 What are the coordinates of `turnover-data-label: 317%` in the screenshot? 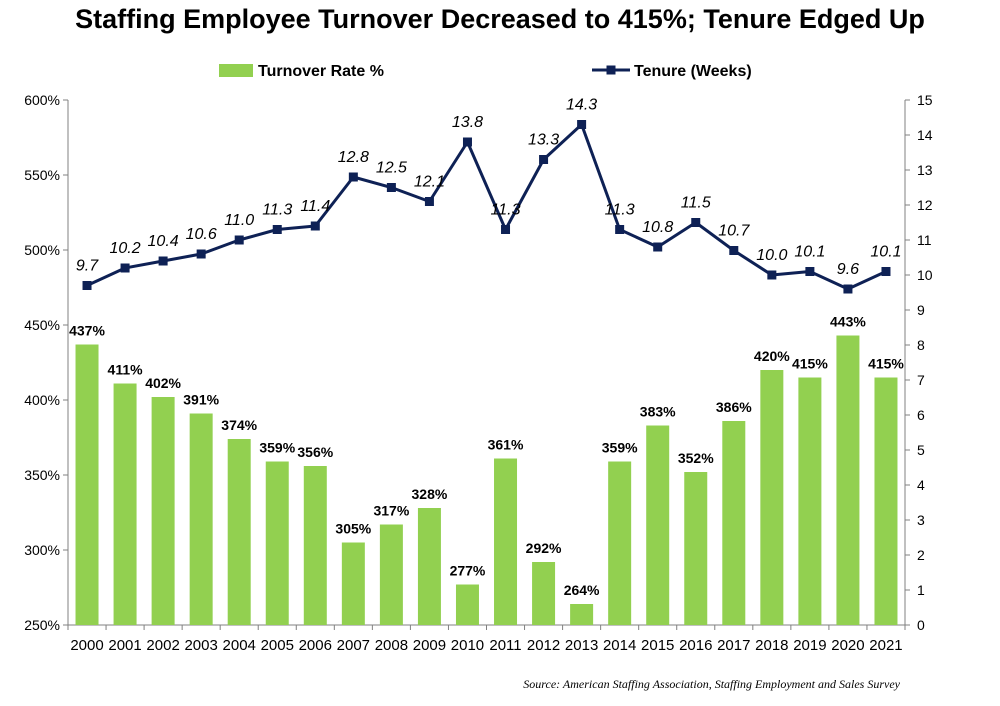 It's located at (391, 511).